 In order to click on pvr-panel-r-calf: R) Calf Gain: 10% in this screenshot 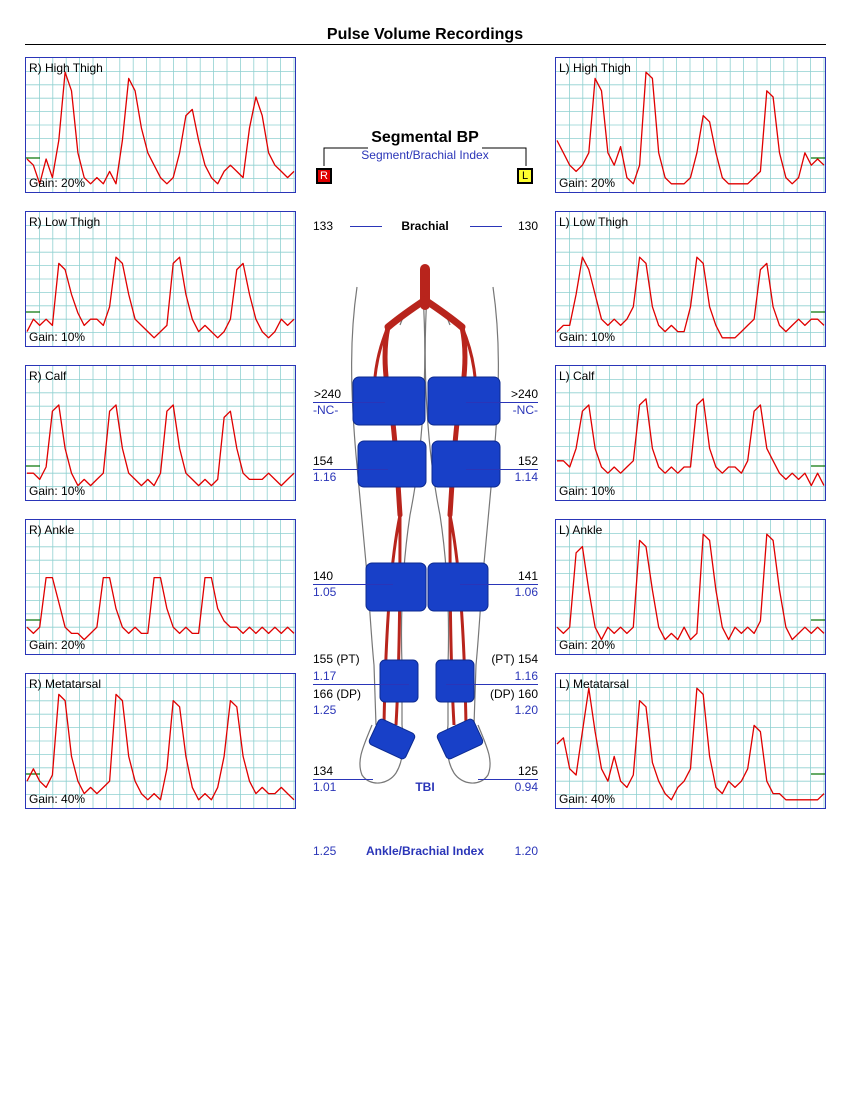, I will do `click(160, 433)`.